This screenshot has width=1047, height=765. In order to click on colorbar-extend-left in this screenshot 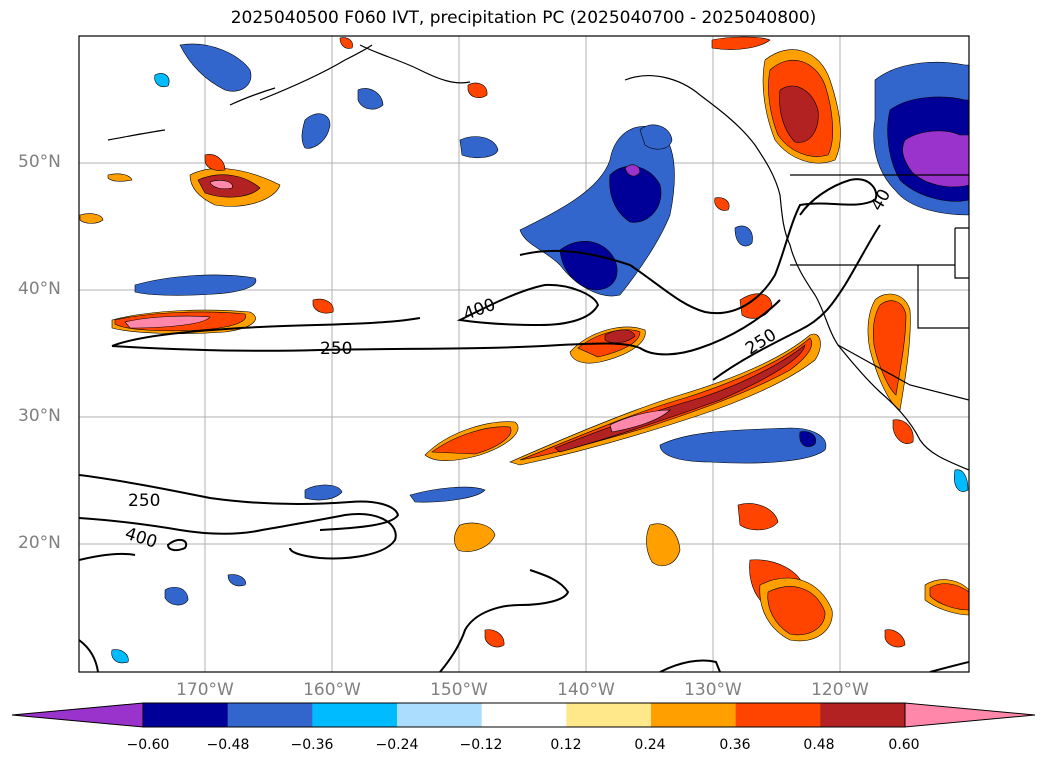, I will do `click(77, 715)`.